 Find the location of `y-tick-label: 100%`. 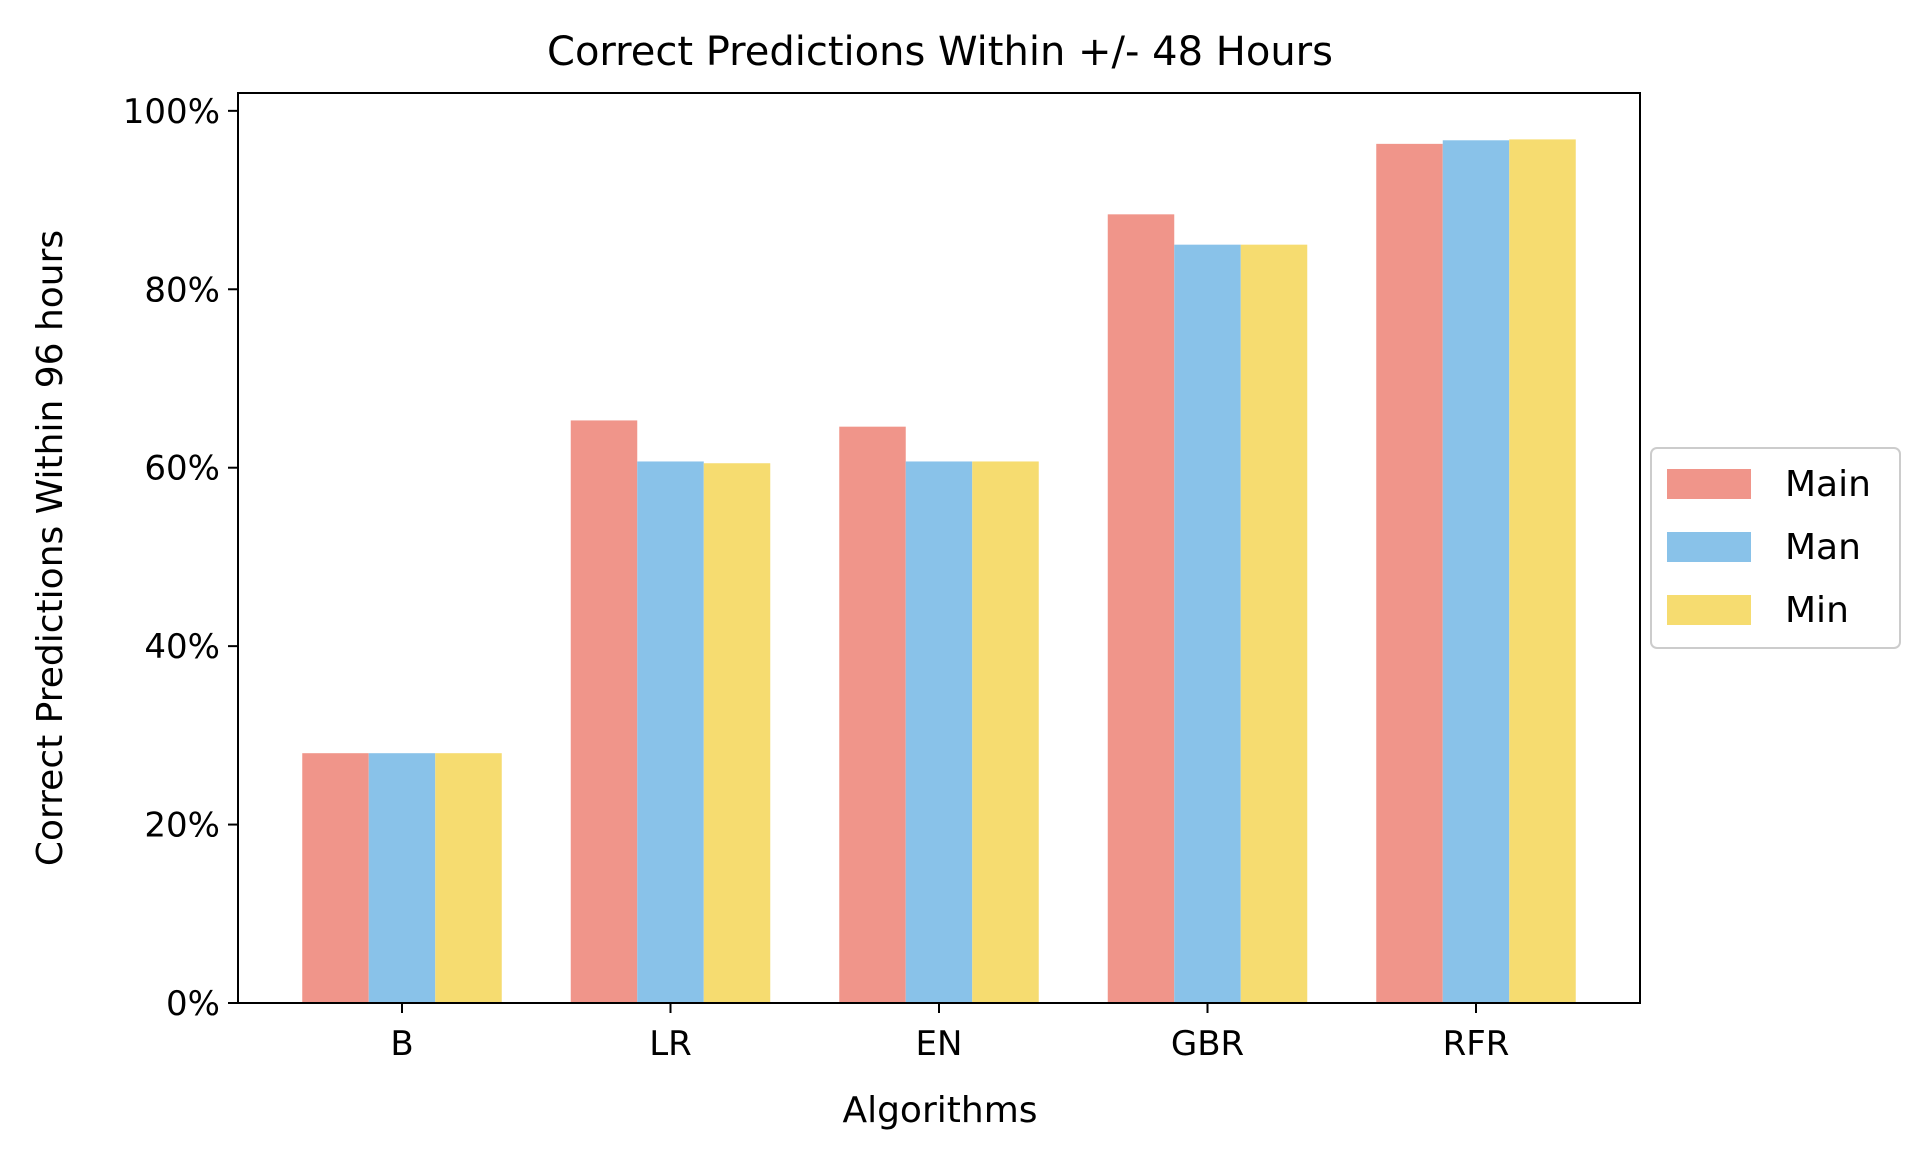

y-tick-label: 100% is located at coordinates (171, 112).